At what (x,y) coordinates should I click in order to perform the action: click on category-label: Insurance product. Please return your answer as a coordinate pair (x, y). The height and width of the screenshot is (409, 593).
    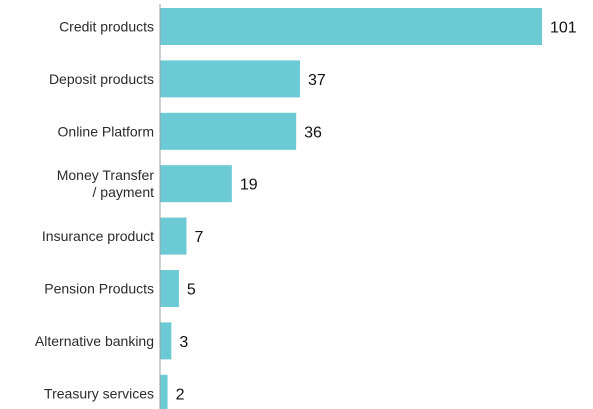
    Looking at the image, I should click on (98, 236).